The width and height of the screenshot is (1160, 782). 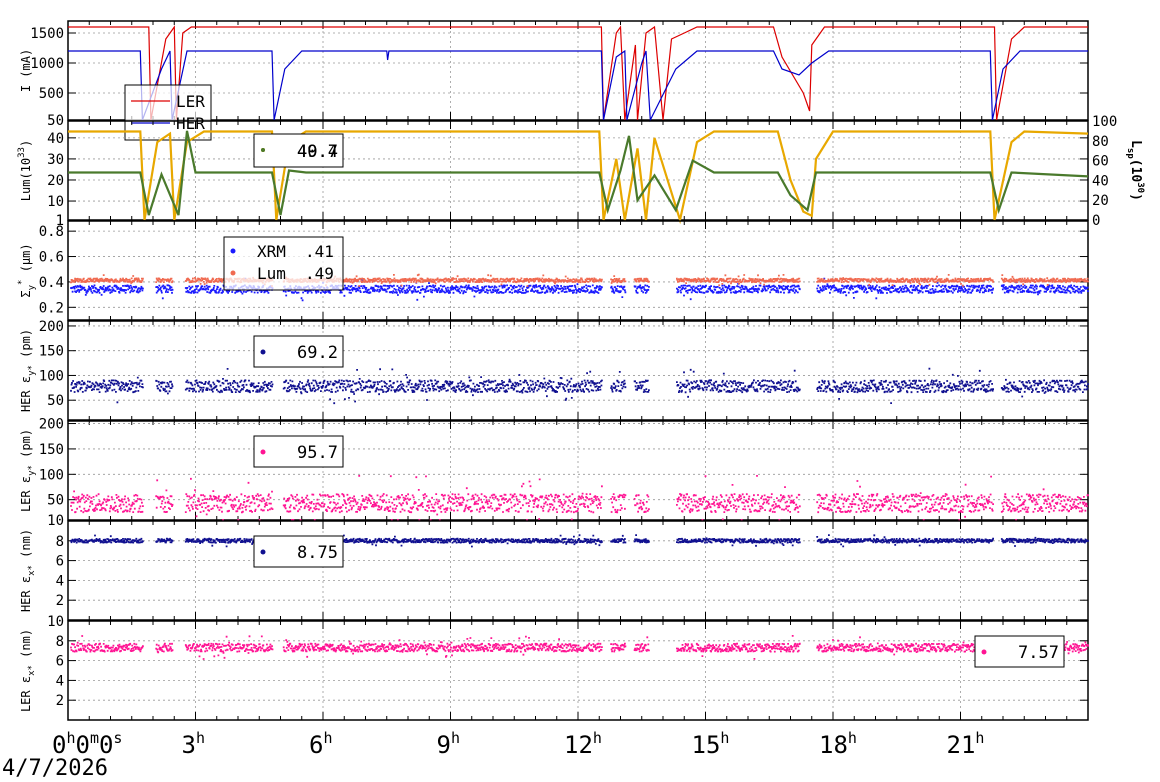 I want to click on x-tick-label: 15h, so click(x=711, y=744).